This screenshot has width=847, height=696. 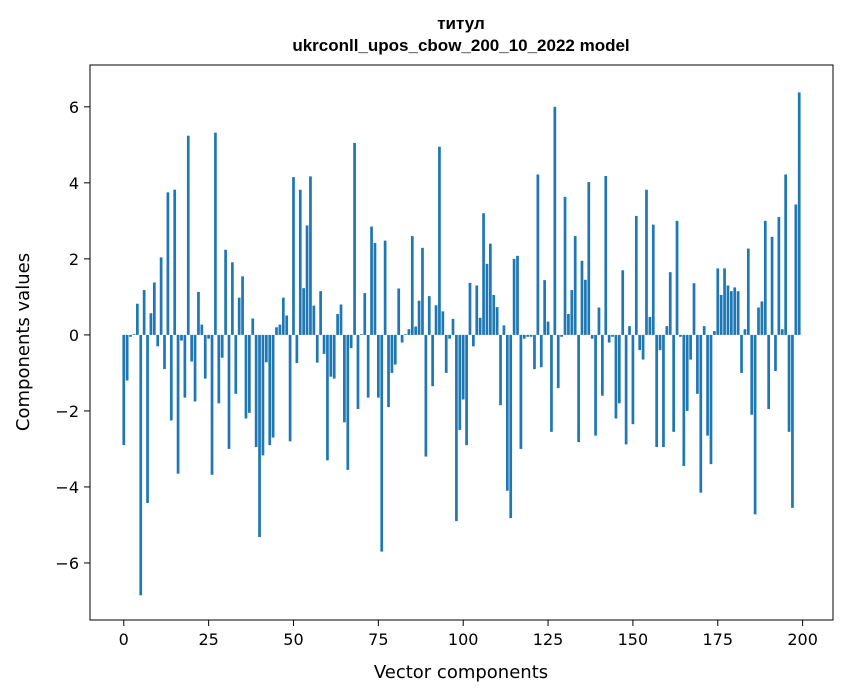 I want to click on y-axis-ticks: −6 −4 −2 0 2 4 6, so click(x=72, y=335).